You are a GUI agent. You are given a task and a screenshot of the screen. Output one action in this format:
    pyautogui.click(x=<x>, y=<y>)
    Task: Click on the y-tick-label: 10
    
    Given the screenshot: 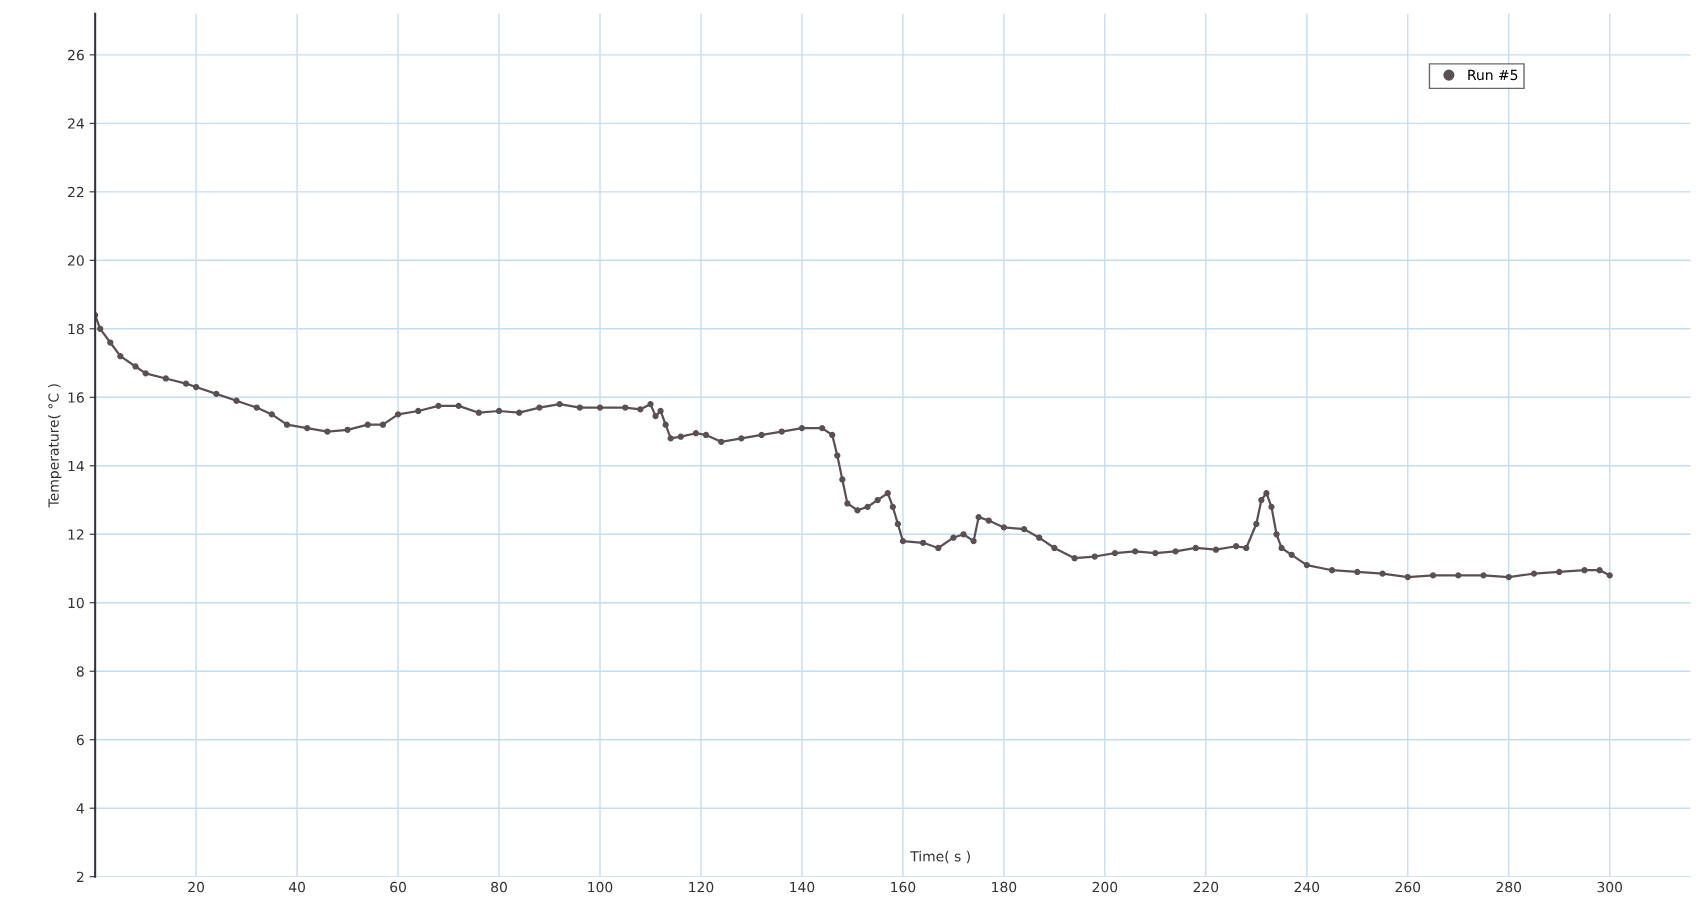 What is the action you would take?
    pyautogui.click(x=76, y=603)
    